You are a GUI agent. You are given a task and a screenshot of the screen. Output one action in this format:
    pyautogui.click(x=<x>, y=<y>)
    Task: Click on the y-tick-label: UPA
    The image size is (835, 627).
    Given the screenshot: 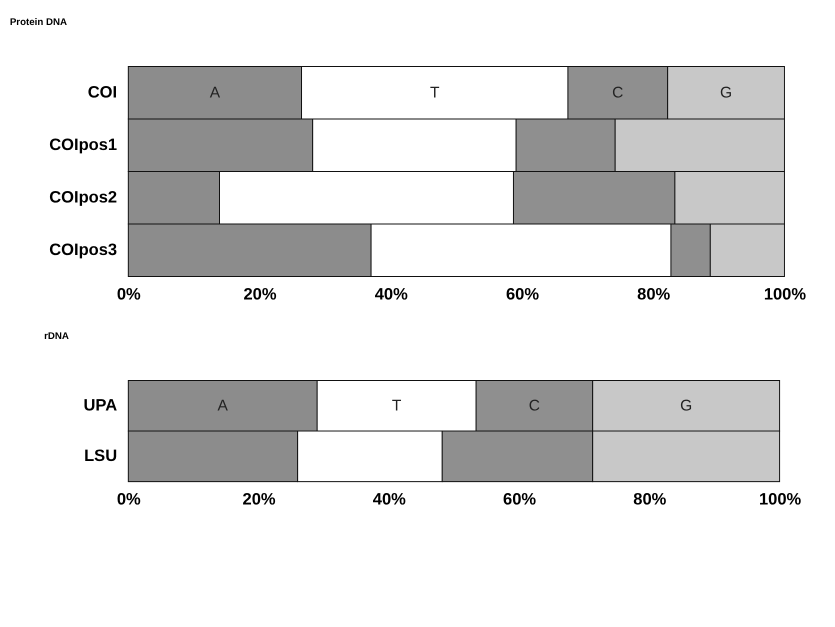 What is the action you would take?
    pyautogui.click(x=100, y=405)
    